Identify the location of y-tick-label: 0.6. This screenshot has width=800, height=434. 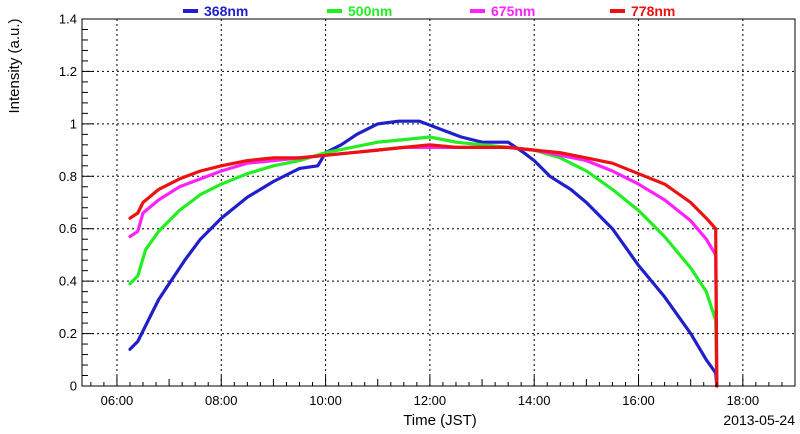
(68, 228).